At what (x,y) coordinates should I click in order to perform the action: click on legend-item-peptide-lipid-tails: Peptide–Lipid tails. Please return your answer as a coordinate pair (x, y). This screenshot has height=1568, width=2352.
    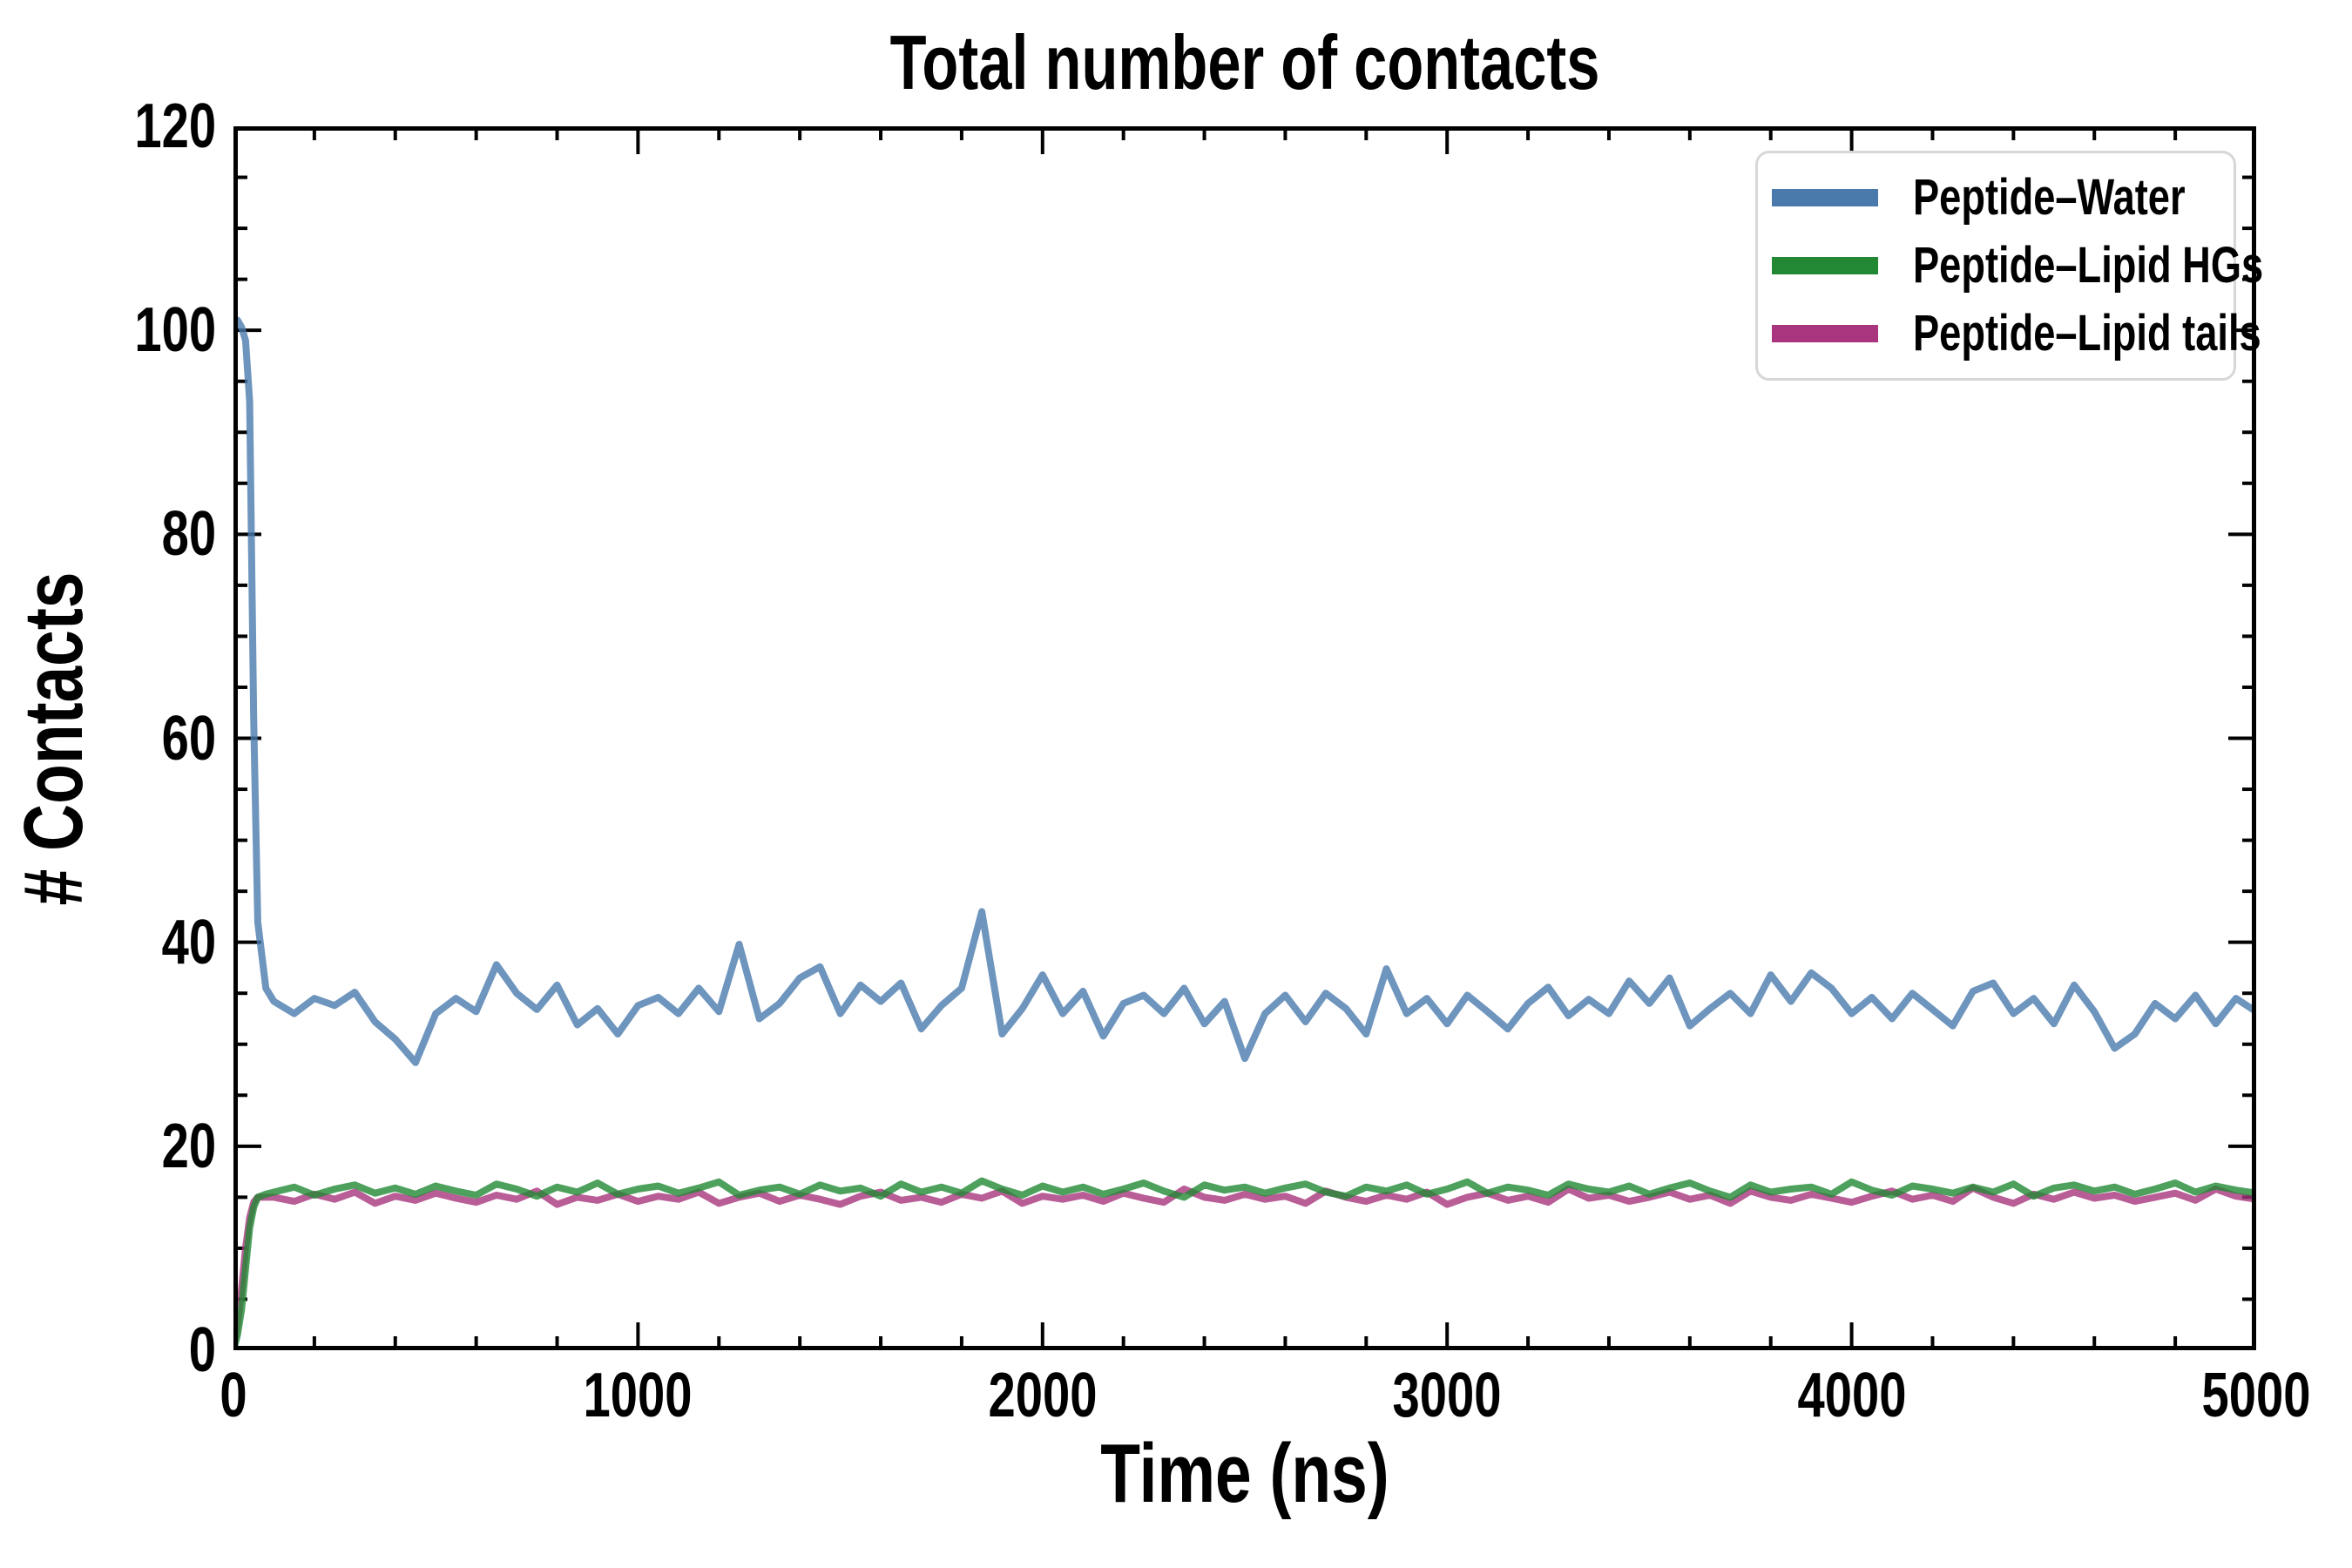
    Looking at the image, I should click on (2017, 334).